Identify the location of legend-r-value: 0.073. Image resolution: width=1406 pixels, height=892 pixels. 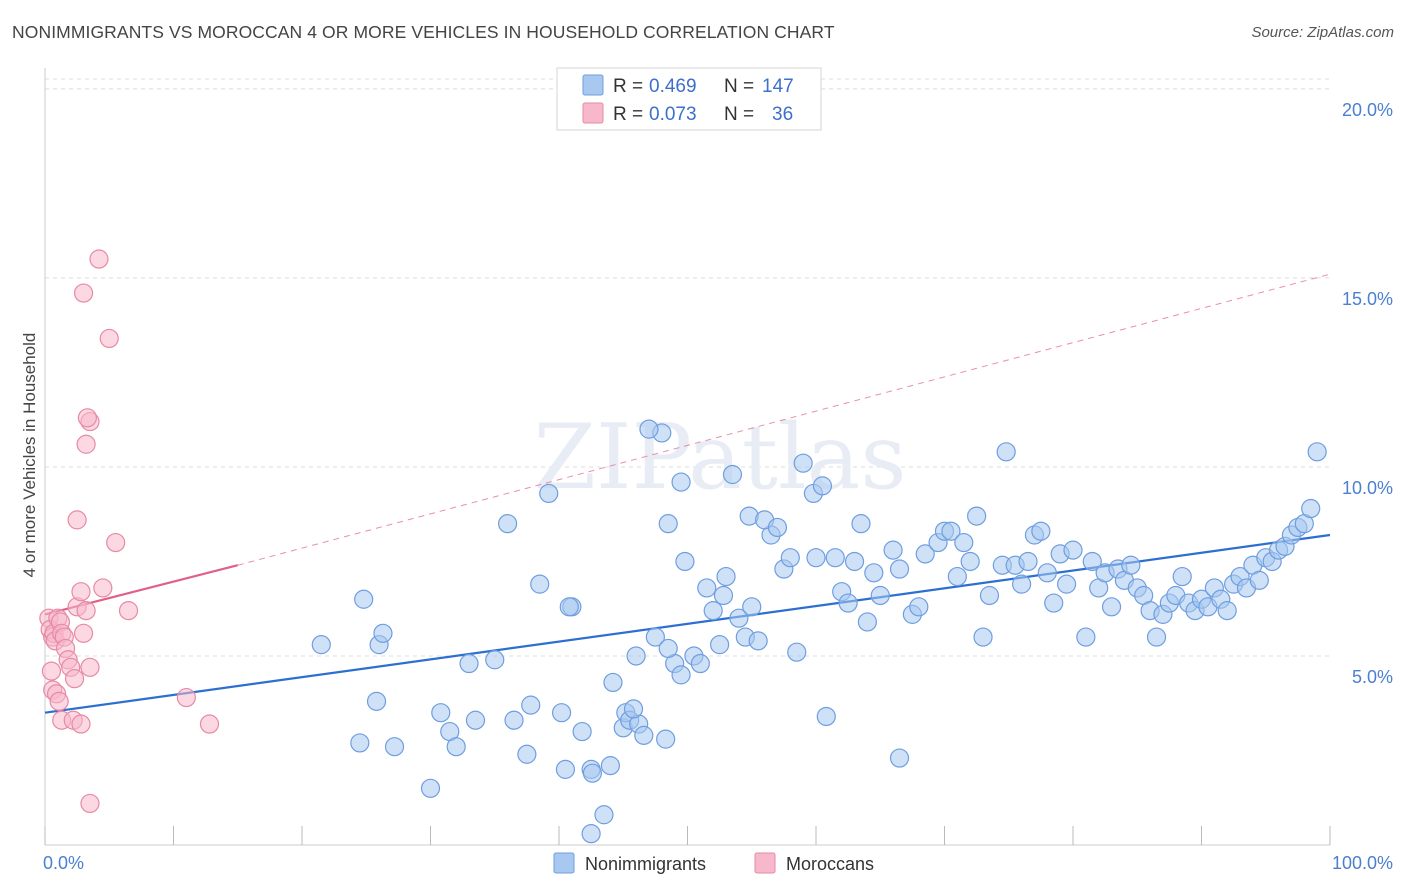
(673, 114).